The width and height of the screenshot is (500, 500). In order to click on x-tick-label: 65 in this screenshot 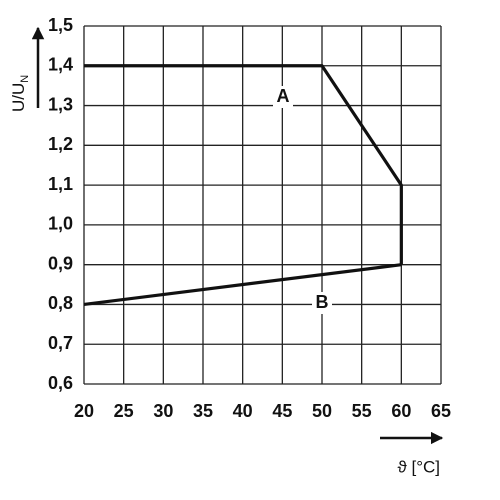, I will do `click(441, 411)`.